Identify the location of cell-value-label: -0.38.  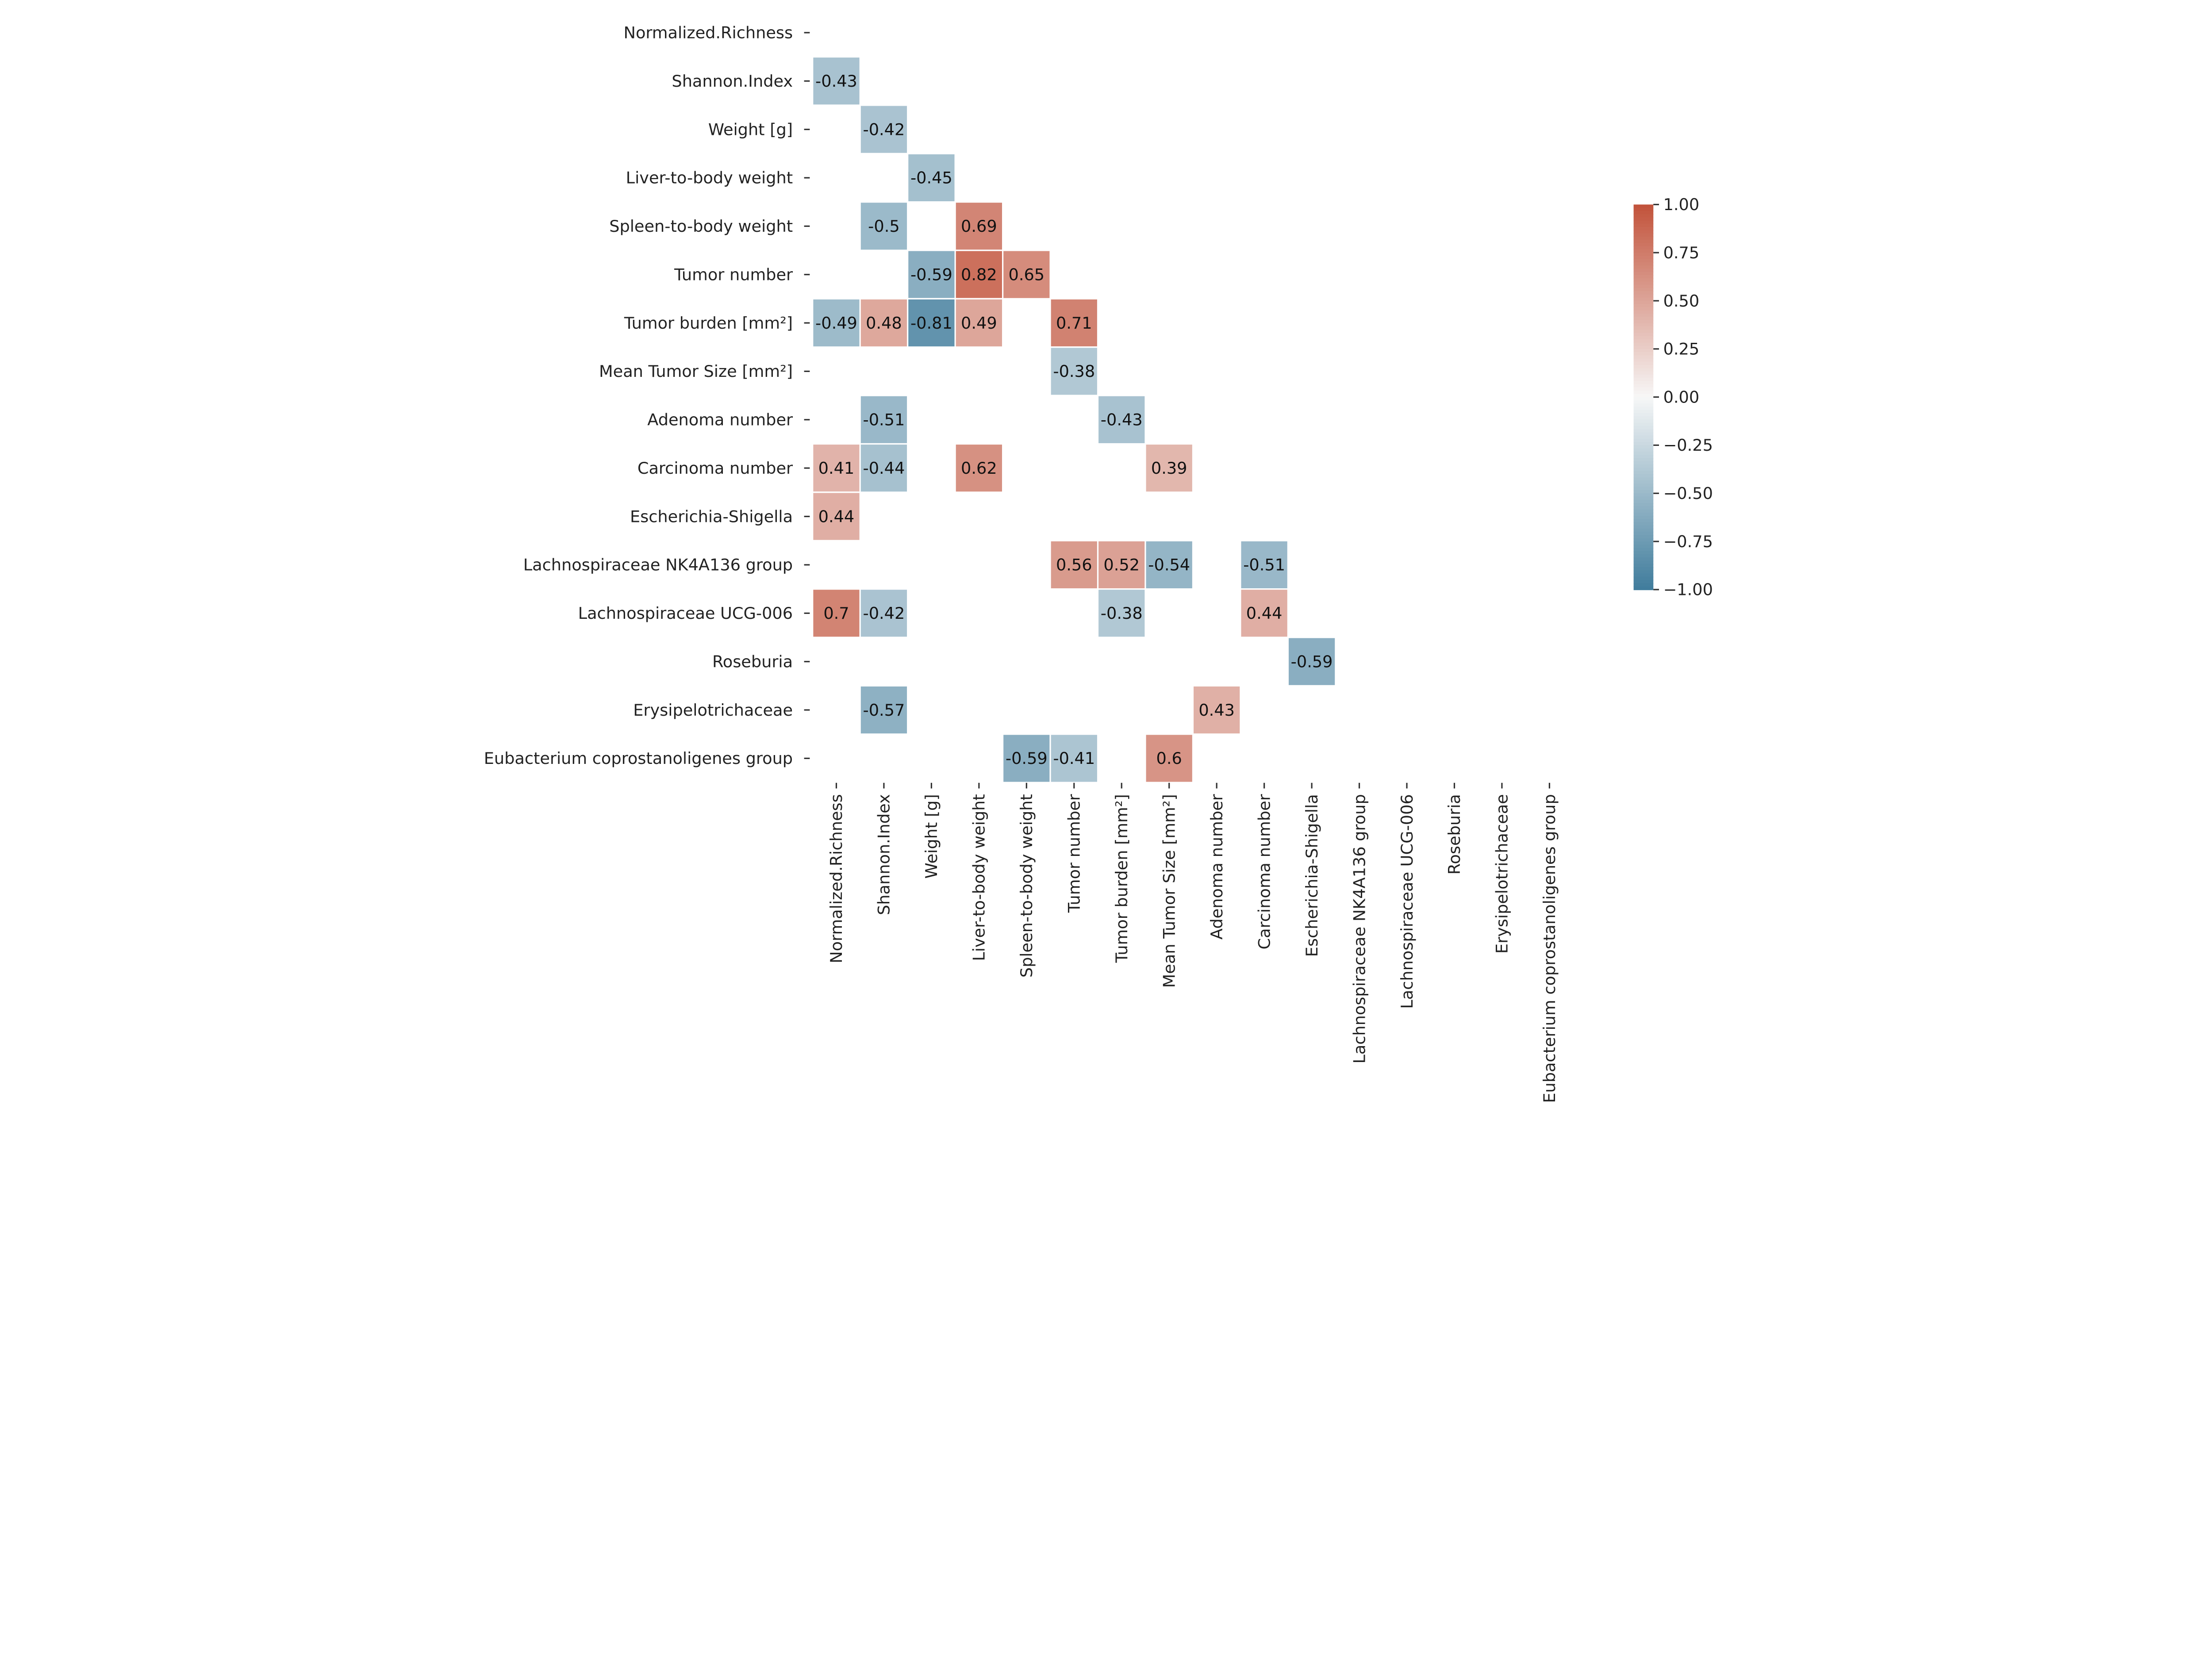
(1122, 613).